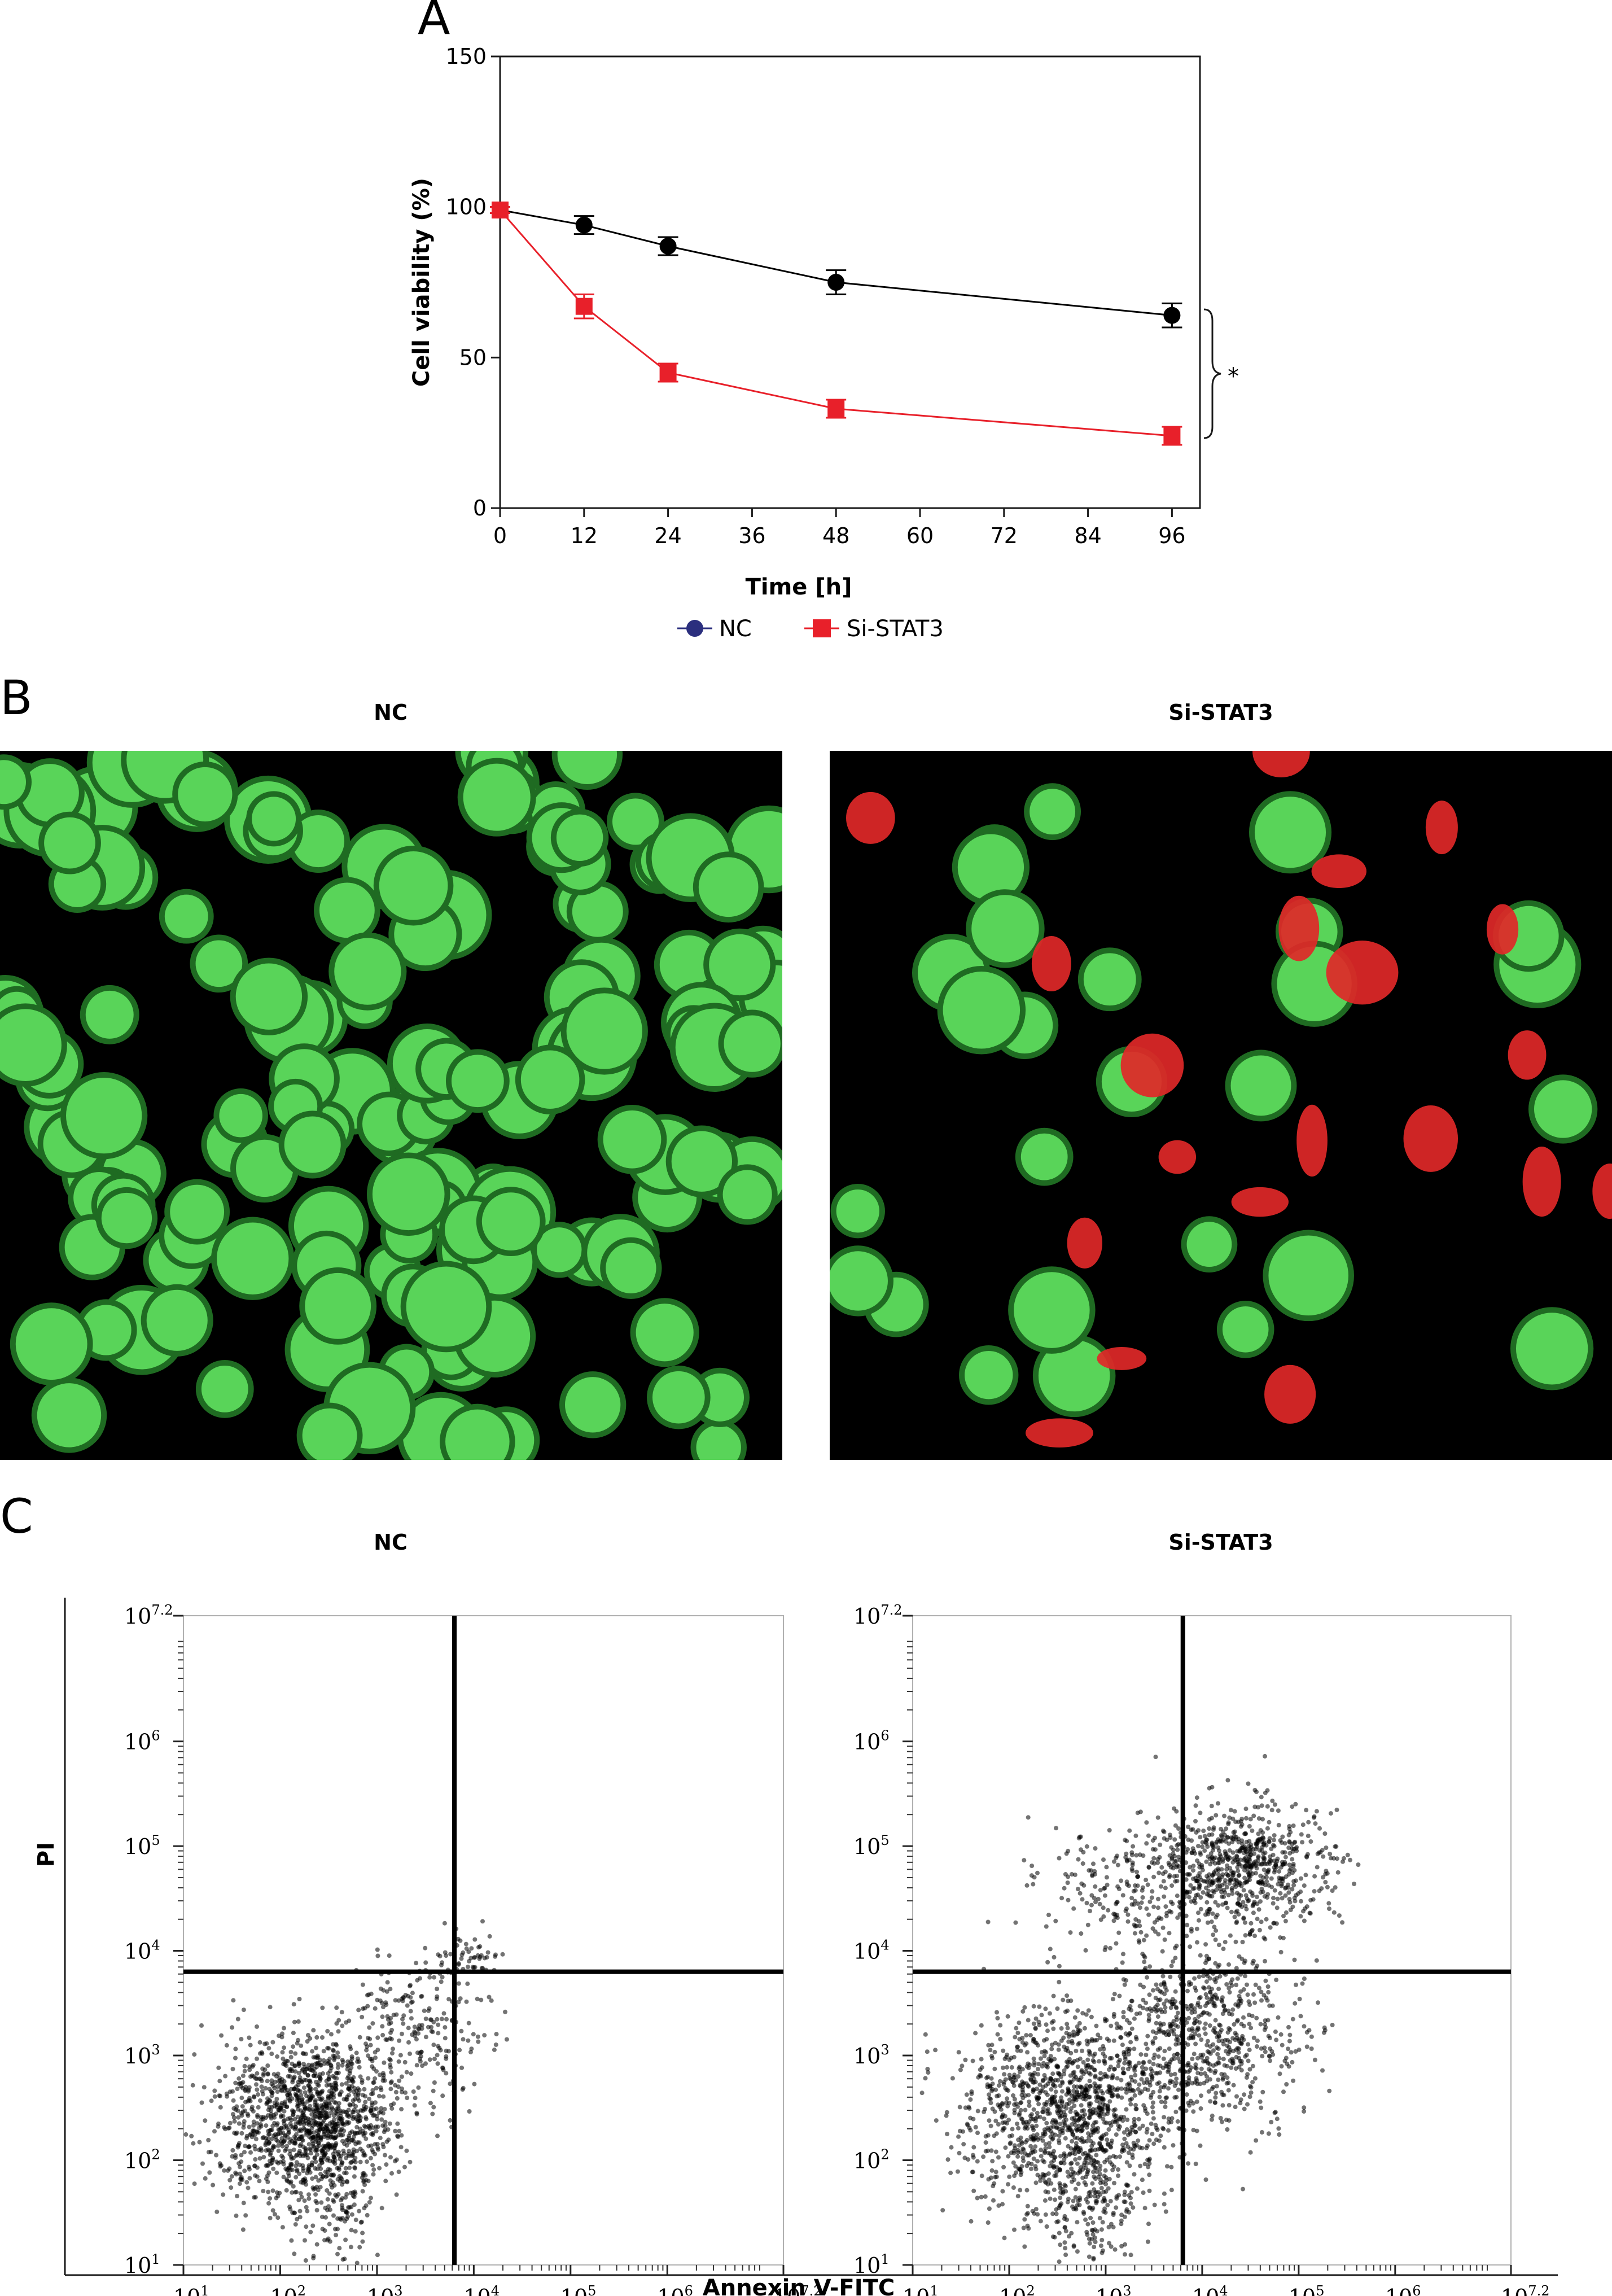  I want to click on legend-label-nc: NC, so click(736, 629).